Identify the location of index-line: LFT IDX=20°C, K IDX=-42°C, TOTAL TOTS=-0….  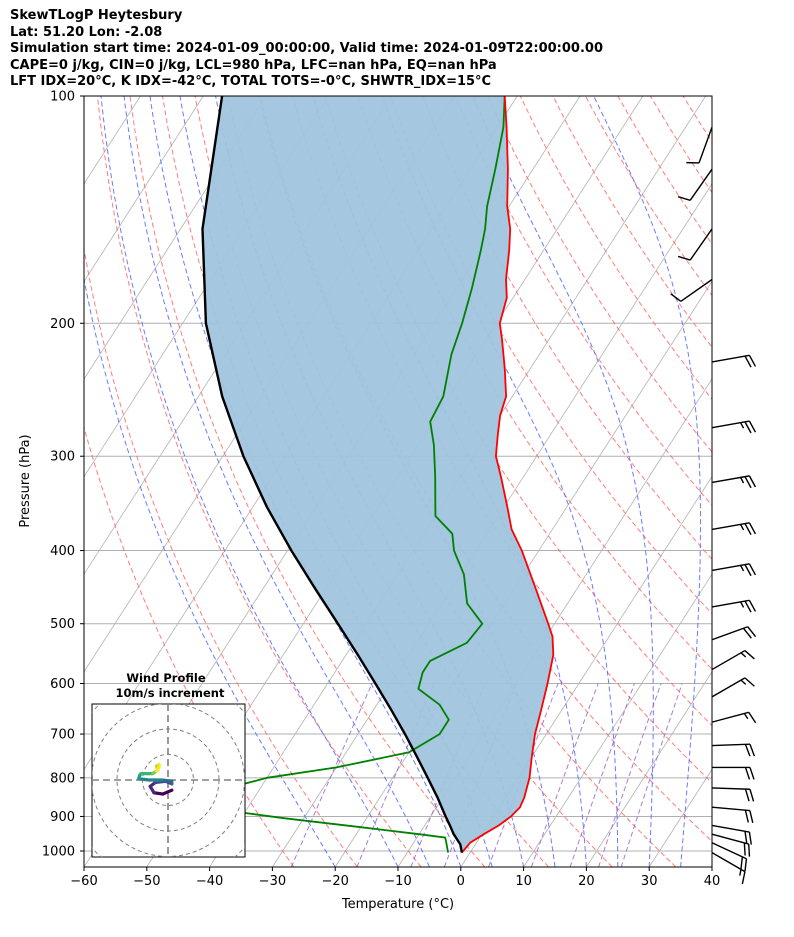
(251, 81).